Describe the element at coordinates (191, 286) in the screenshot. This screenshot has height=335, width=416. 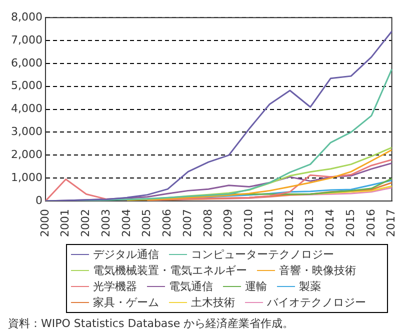
I see `legend-label: 電気通信` at that location.